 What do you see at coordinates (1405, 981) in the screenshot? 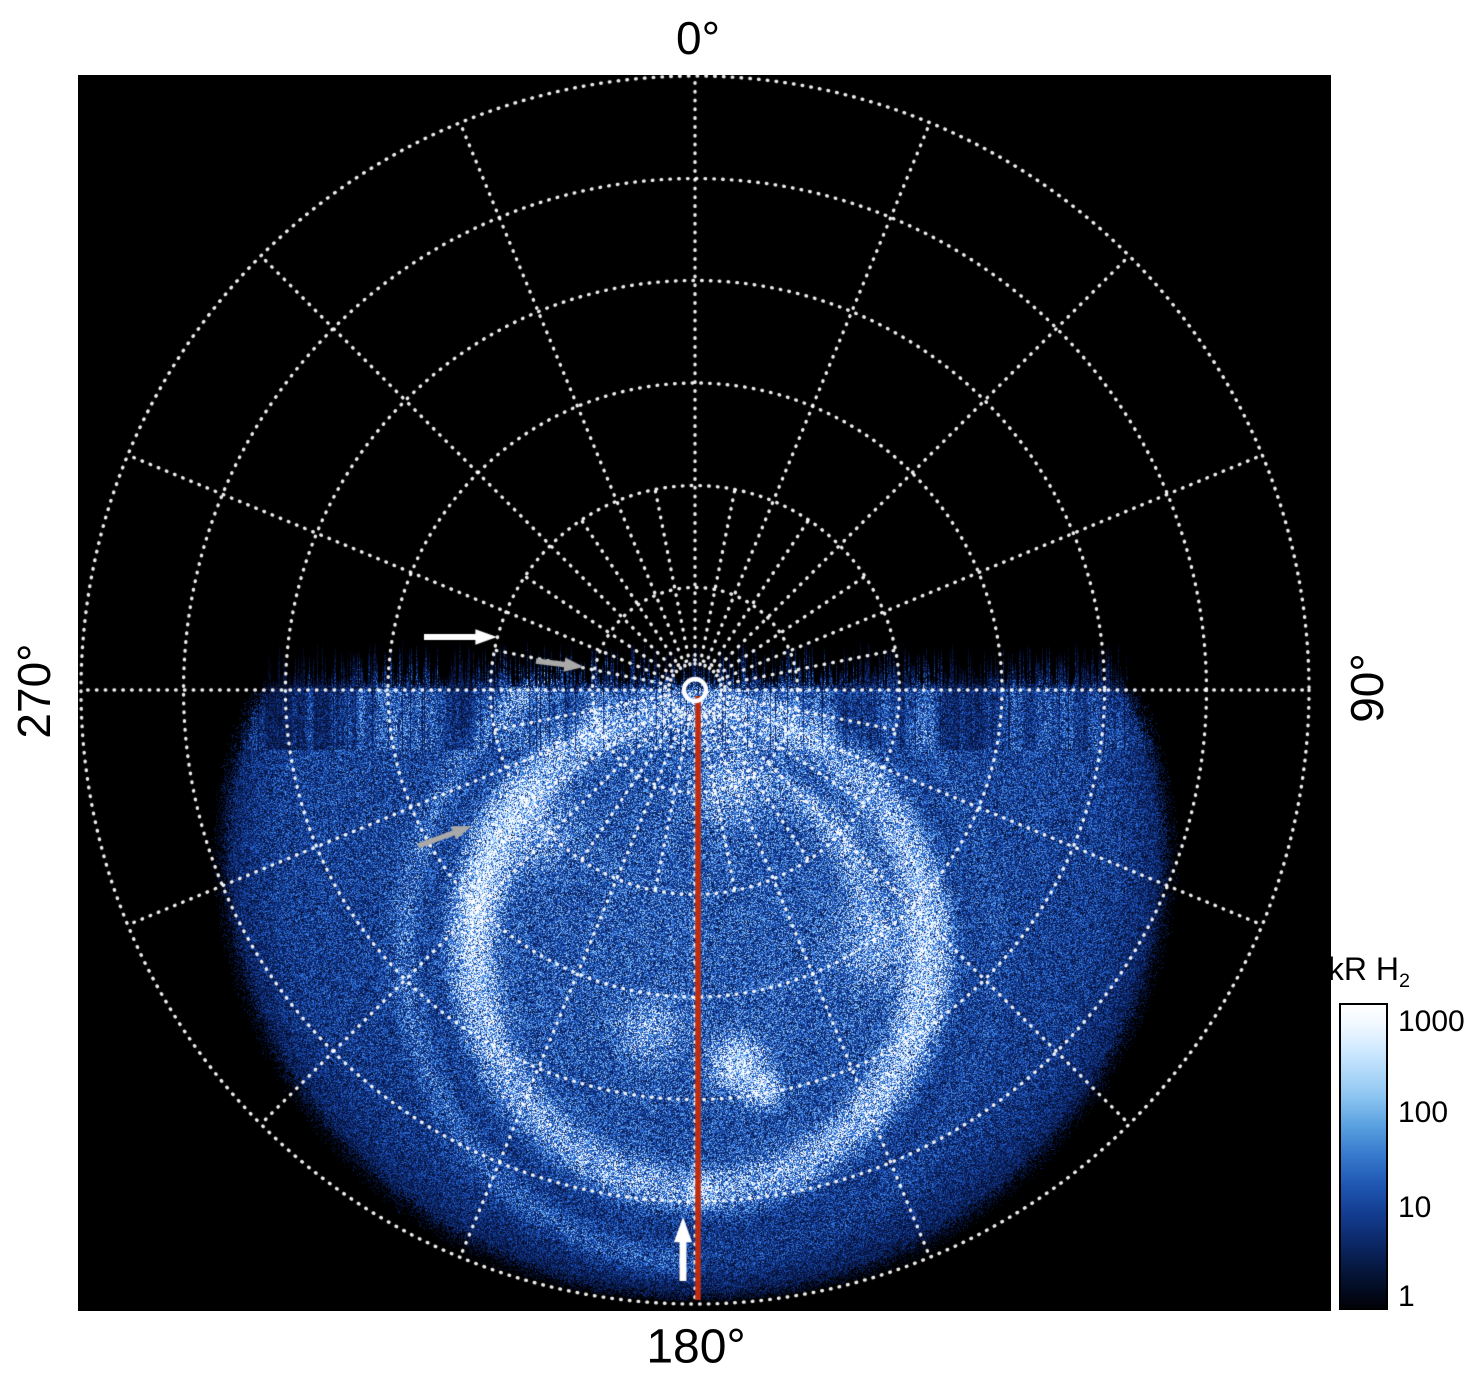
I see `colorbar-title-subscript: 2` at bounding box center [1405, 981].